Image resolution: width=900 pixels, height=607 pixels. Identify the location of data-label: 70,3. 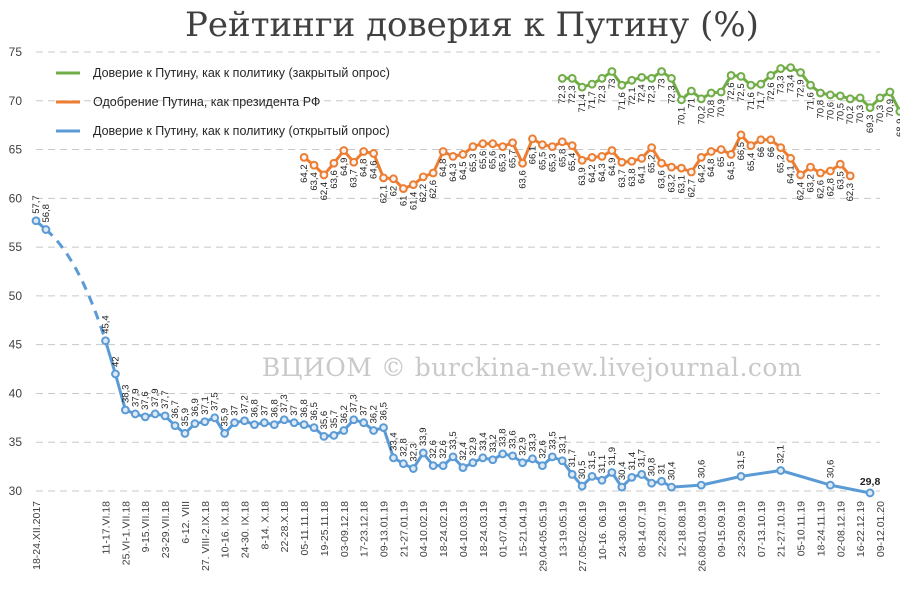
(880, 114).